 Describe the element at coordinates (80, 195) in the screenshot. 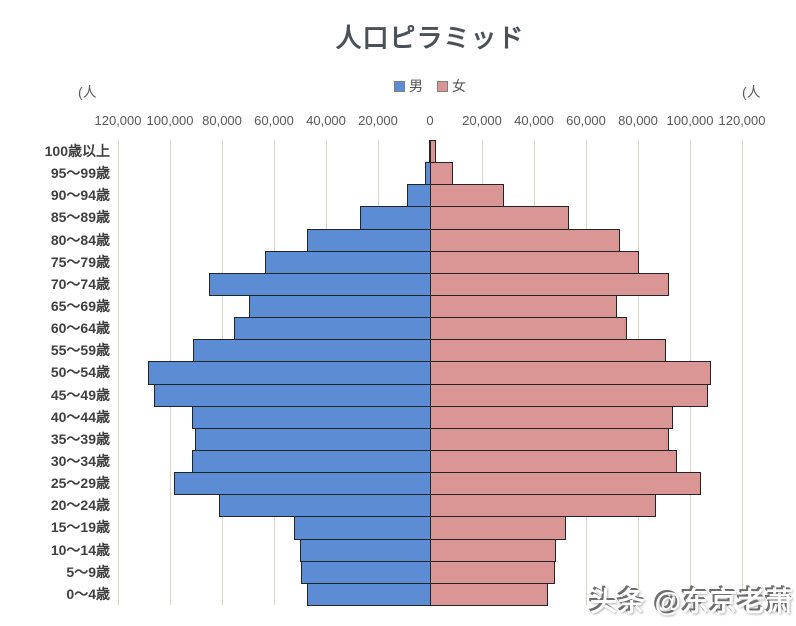

I see `age-group-label: 90～94歳` at that location.